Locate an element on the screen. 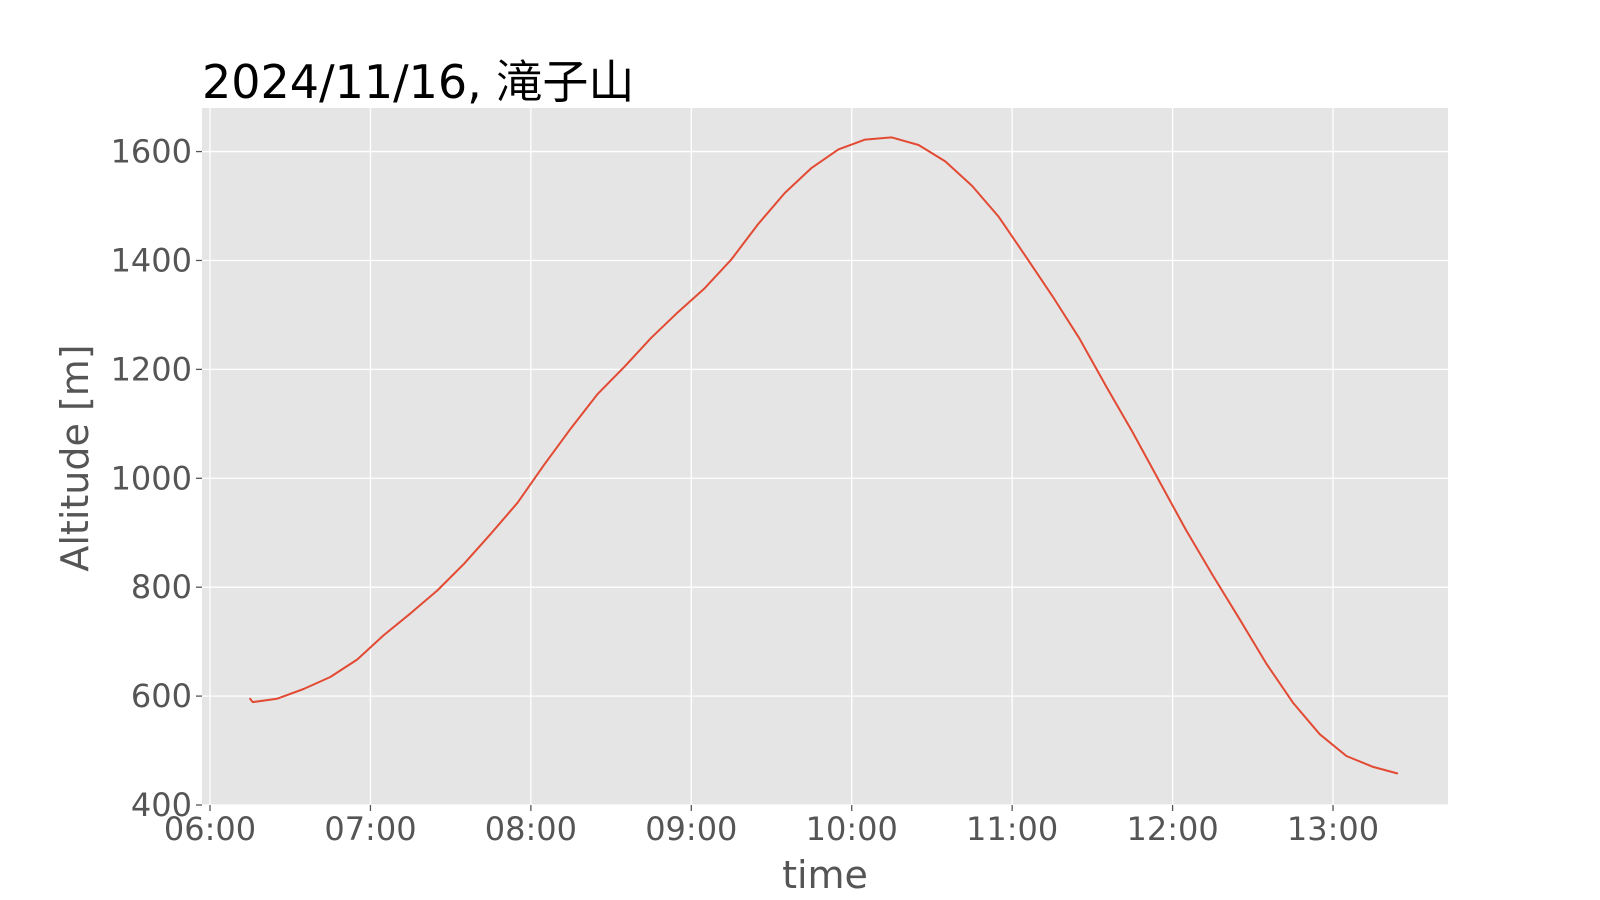 Image resolution: width=1600 pixels, height=900 pixels. y-axis-label: Altitude [m] is located at coordinates (75, 457).